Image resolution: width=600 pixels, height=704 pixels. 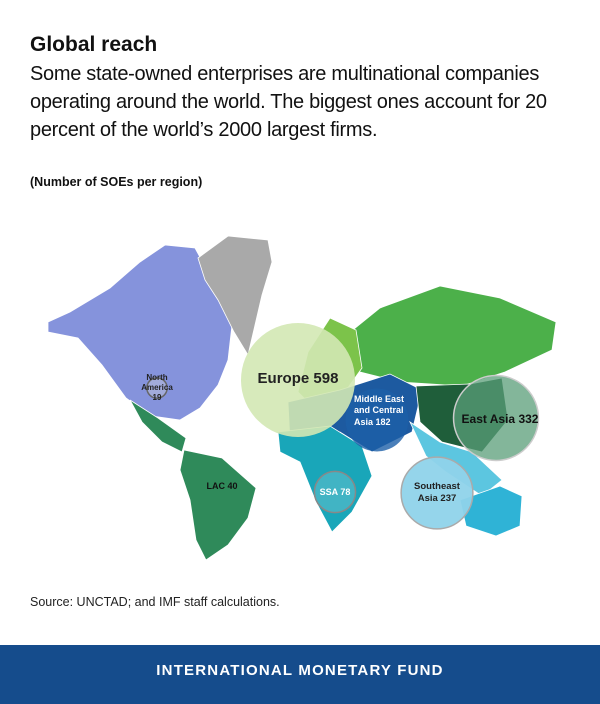 I want to click on region-name: North America, so click(x=157, y=382).